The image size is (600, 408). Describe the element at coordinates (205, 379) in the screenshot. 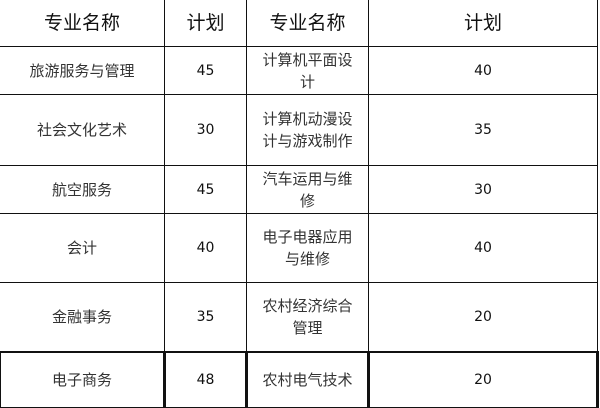

I see `plan-count: 48` at that location.